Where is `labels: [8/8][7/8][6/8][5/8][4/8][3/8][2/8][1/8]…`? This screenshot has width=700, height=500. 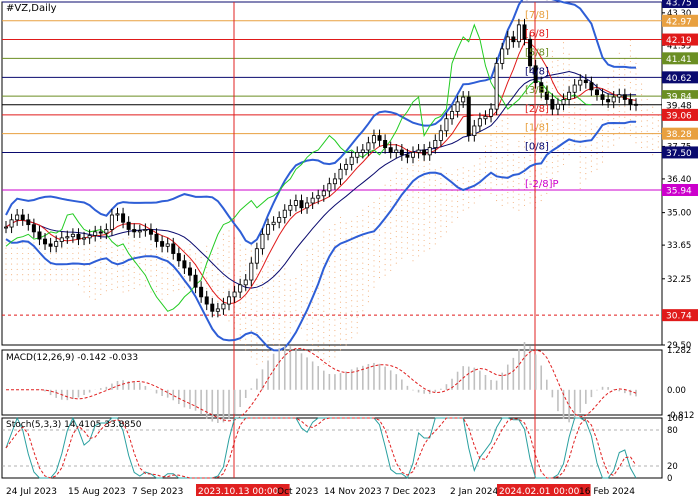 labels: [8/8][7/8][6/8][5/8][4/8][3/8][2/8][1/8]… is located at coordinates (542, 95).